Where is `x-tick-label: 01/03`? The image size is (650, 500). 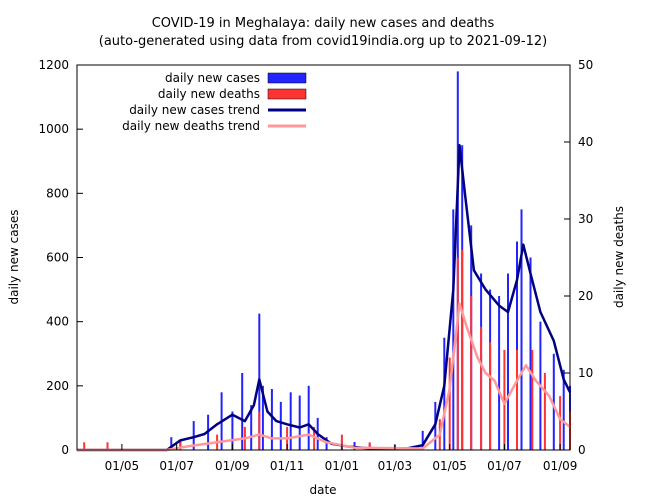
x-tick-label: 01/03 is located at coordinates (395, 466).